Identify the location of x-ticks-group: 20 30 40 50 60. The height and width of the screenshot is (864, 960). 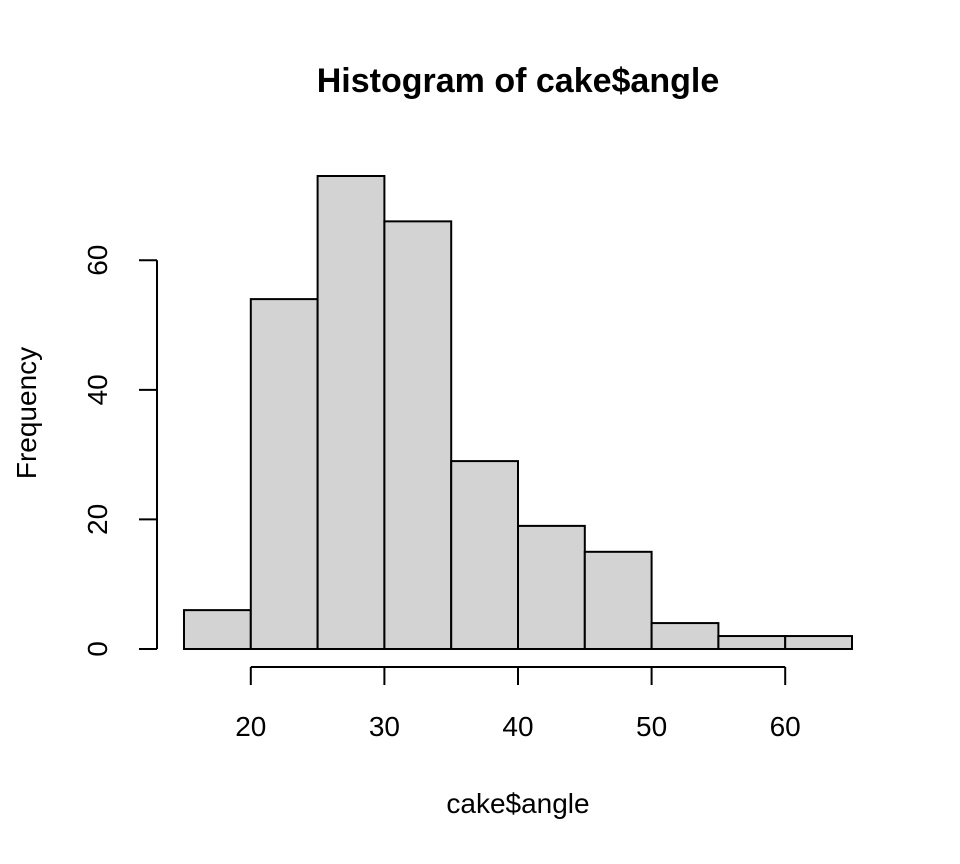
(518, 704).